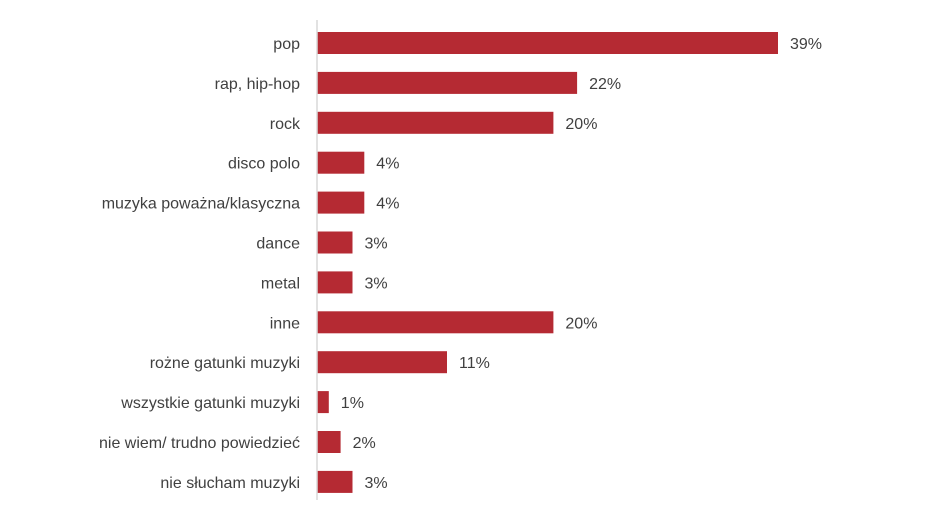  I want to click on category-label: rap, hip-hop, so click(257, 84).